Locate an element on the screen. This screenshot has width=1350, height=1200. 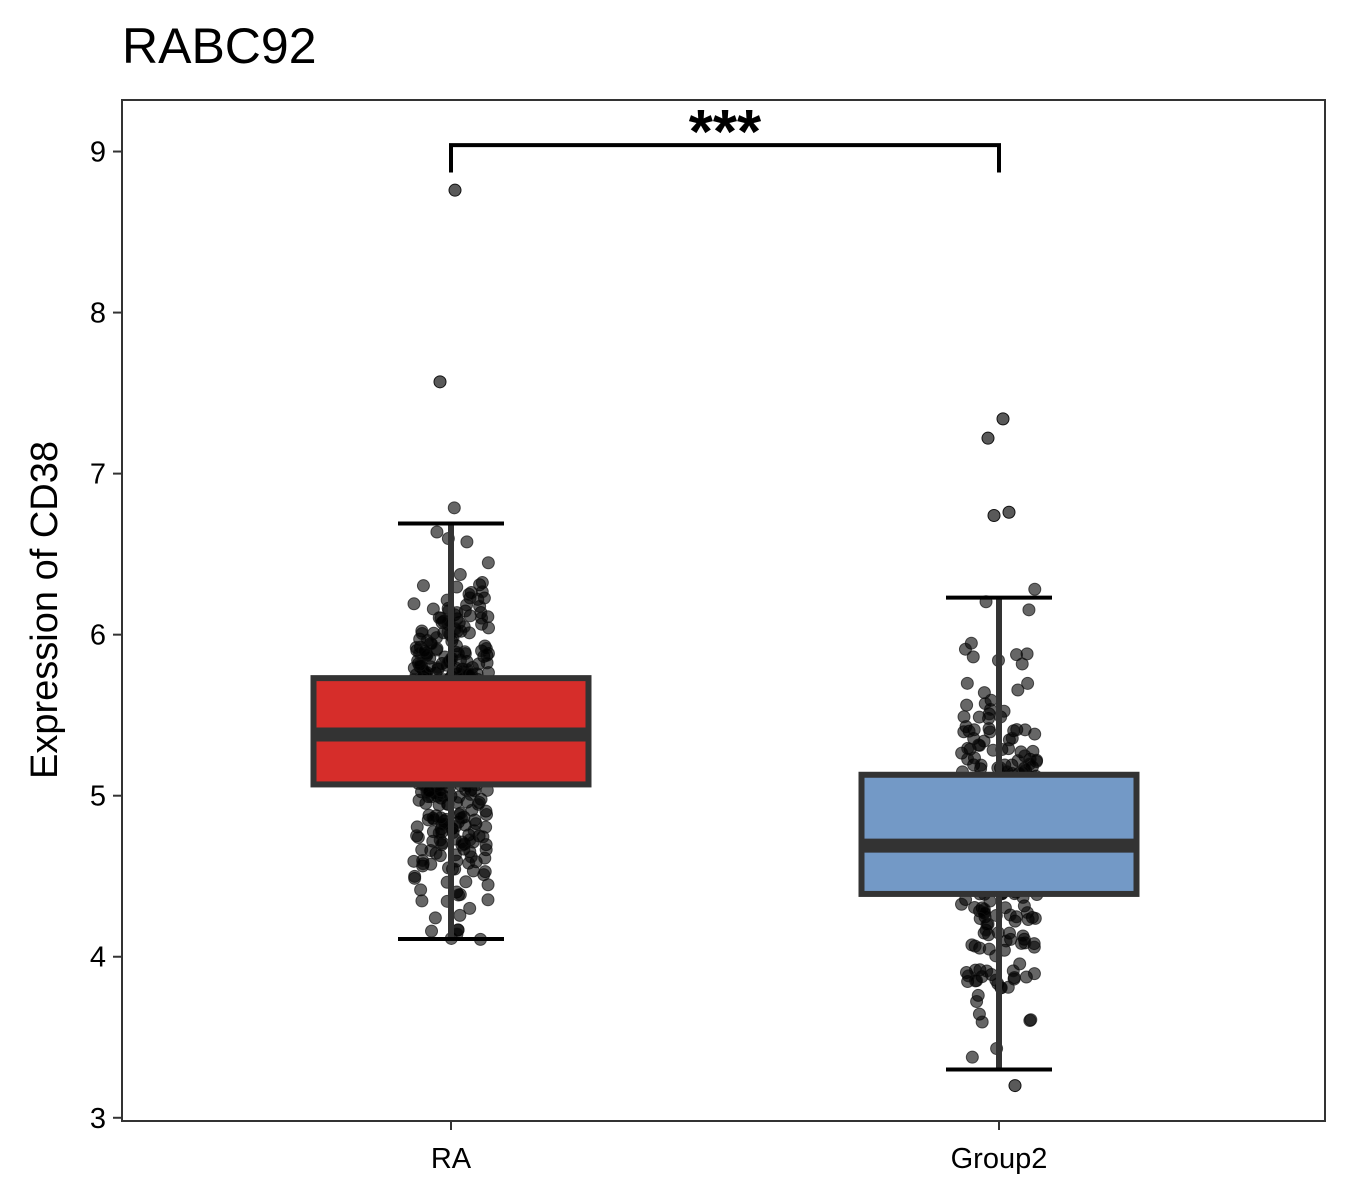
y-tick-label: 8 is located at coordinates (98, 314).